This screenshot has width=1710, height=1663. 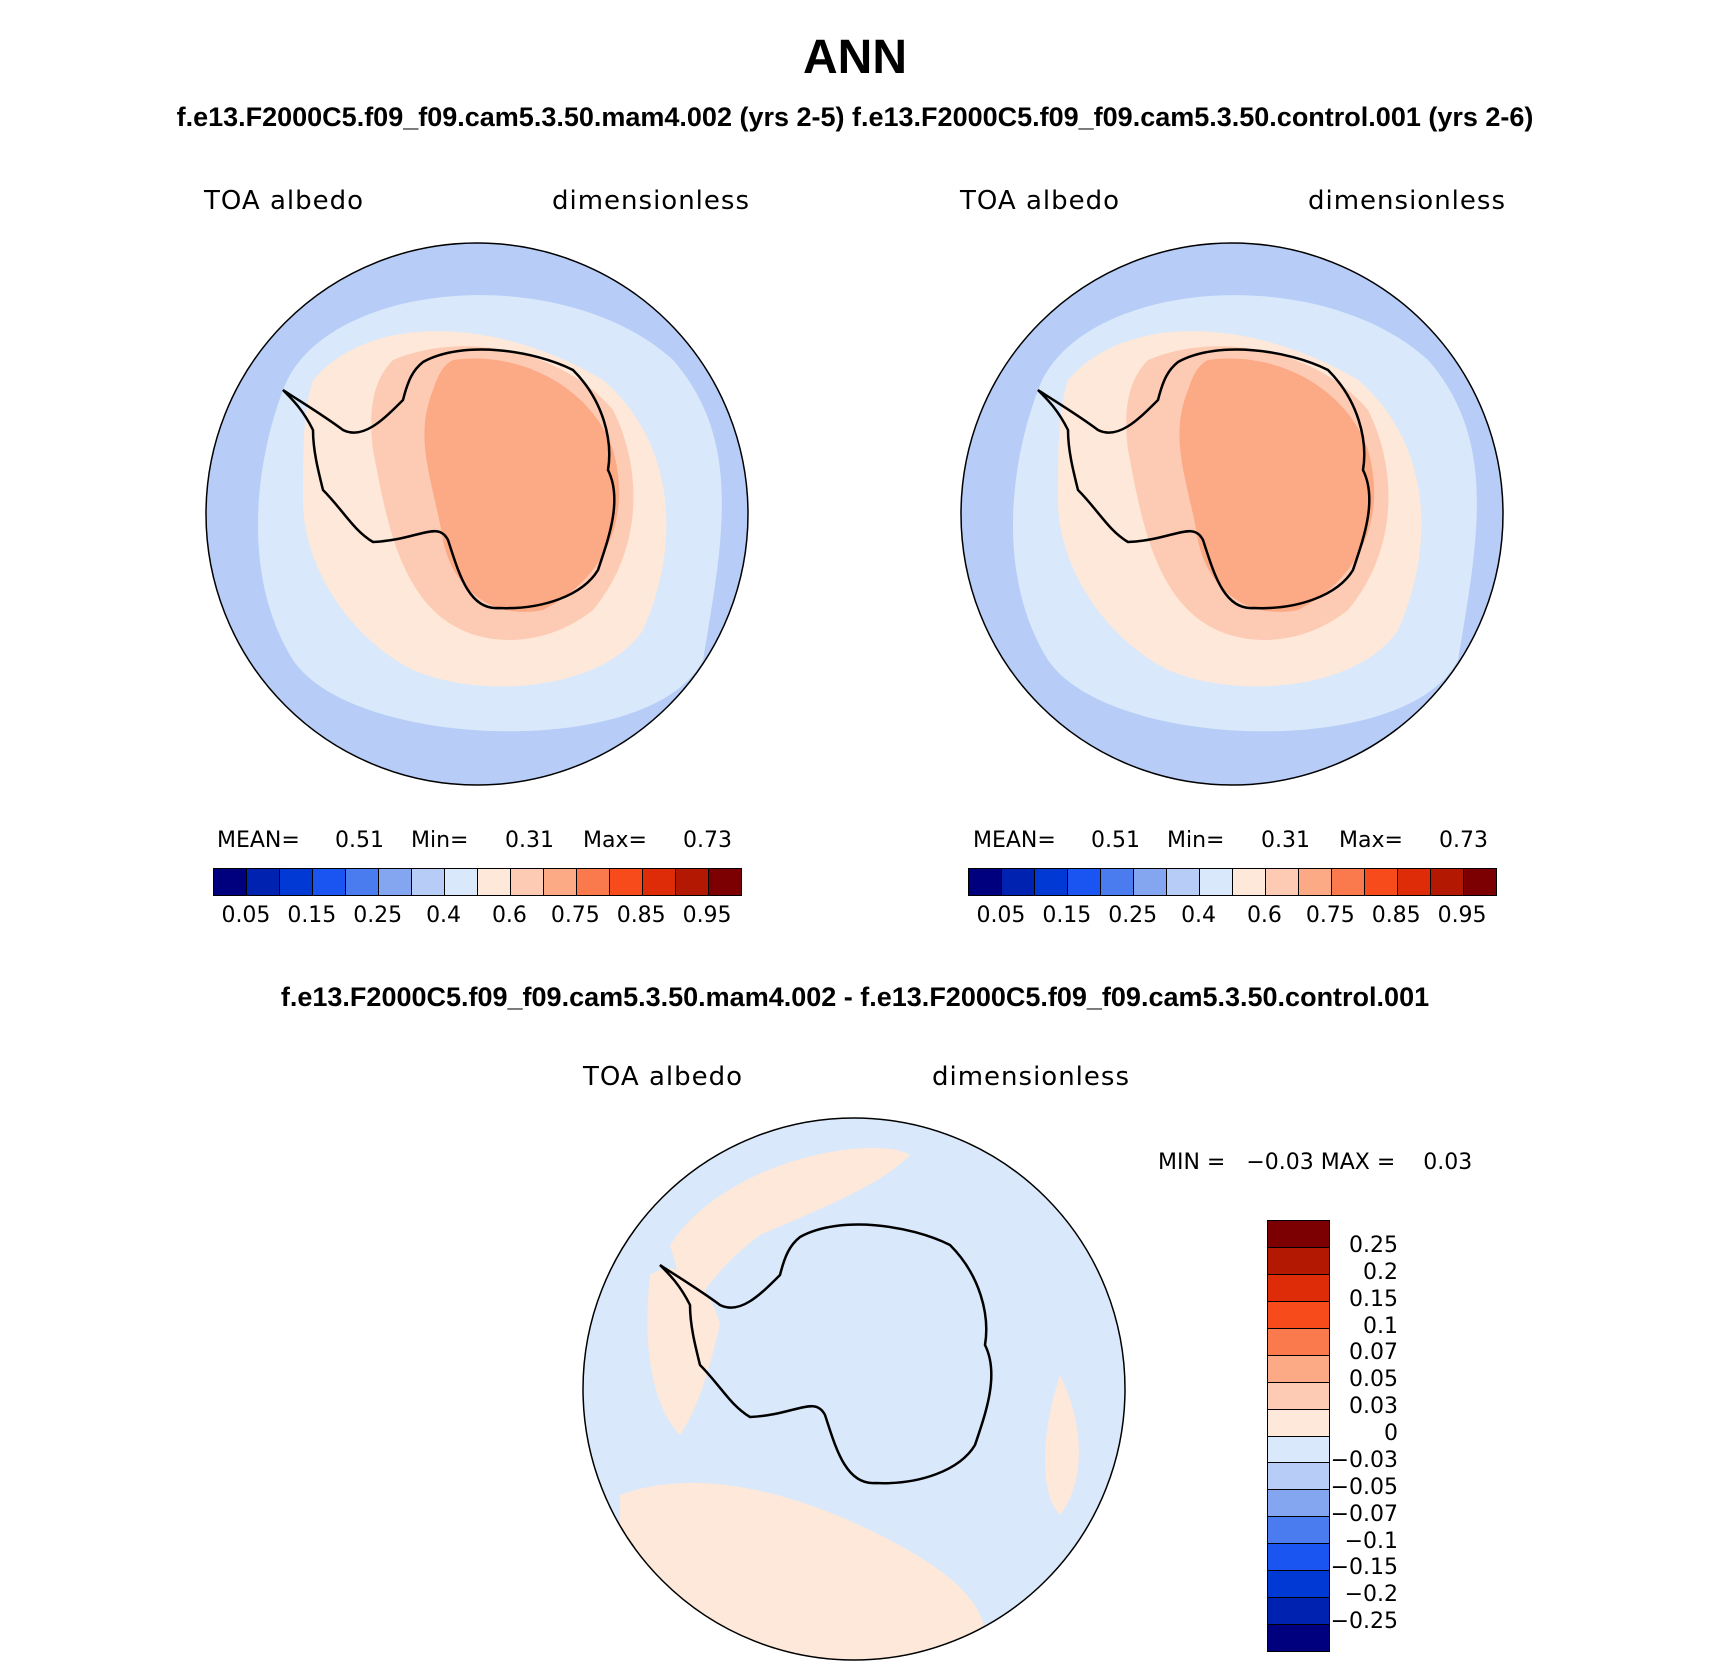 I want to click on colorbar-tick-label: −0.03, so click(x=1364, y=1460).